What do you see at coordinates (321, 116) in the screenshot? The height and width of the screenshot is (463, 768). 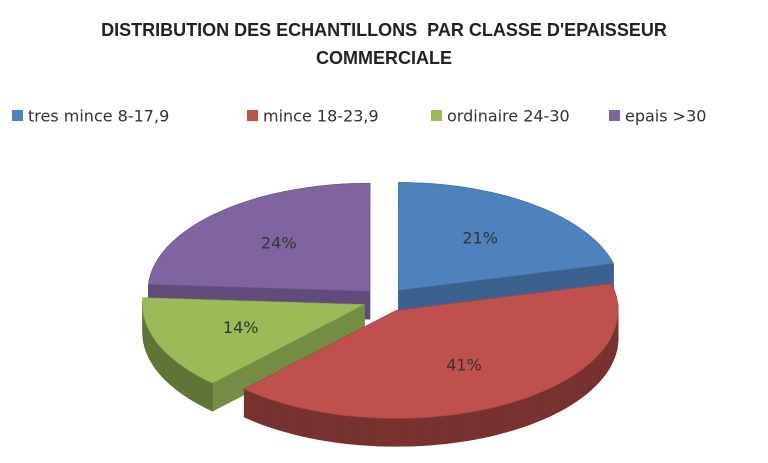 I see `legend-label: mince 18-23,9` at bounding box center [321, 116].